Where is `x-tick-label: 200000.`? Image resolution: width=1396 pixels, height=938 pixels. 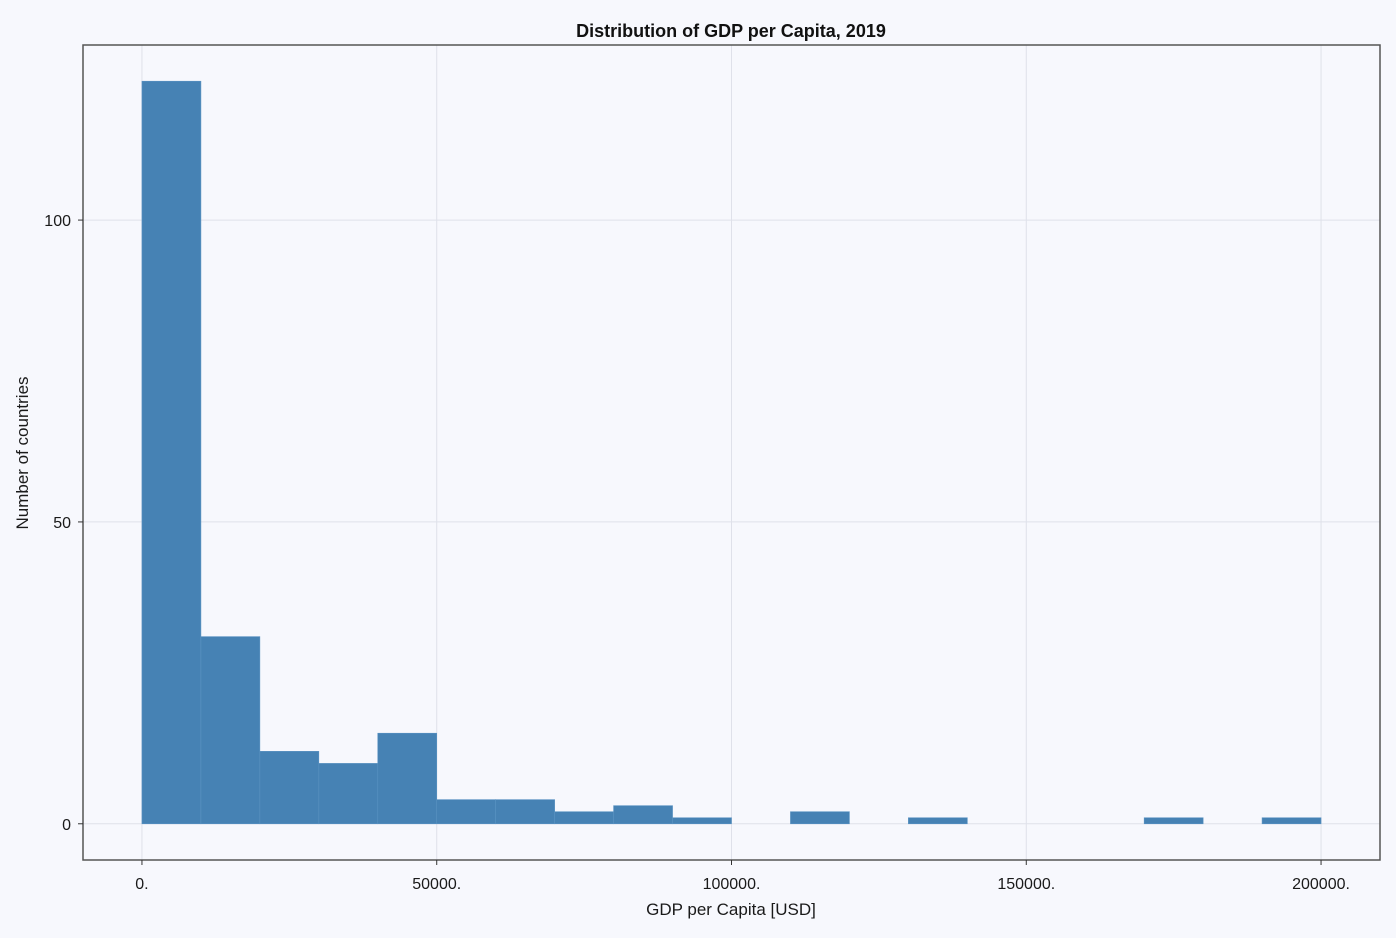 x-tick-label: 200000. is located at coordinates (1321, 884).